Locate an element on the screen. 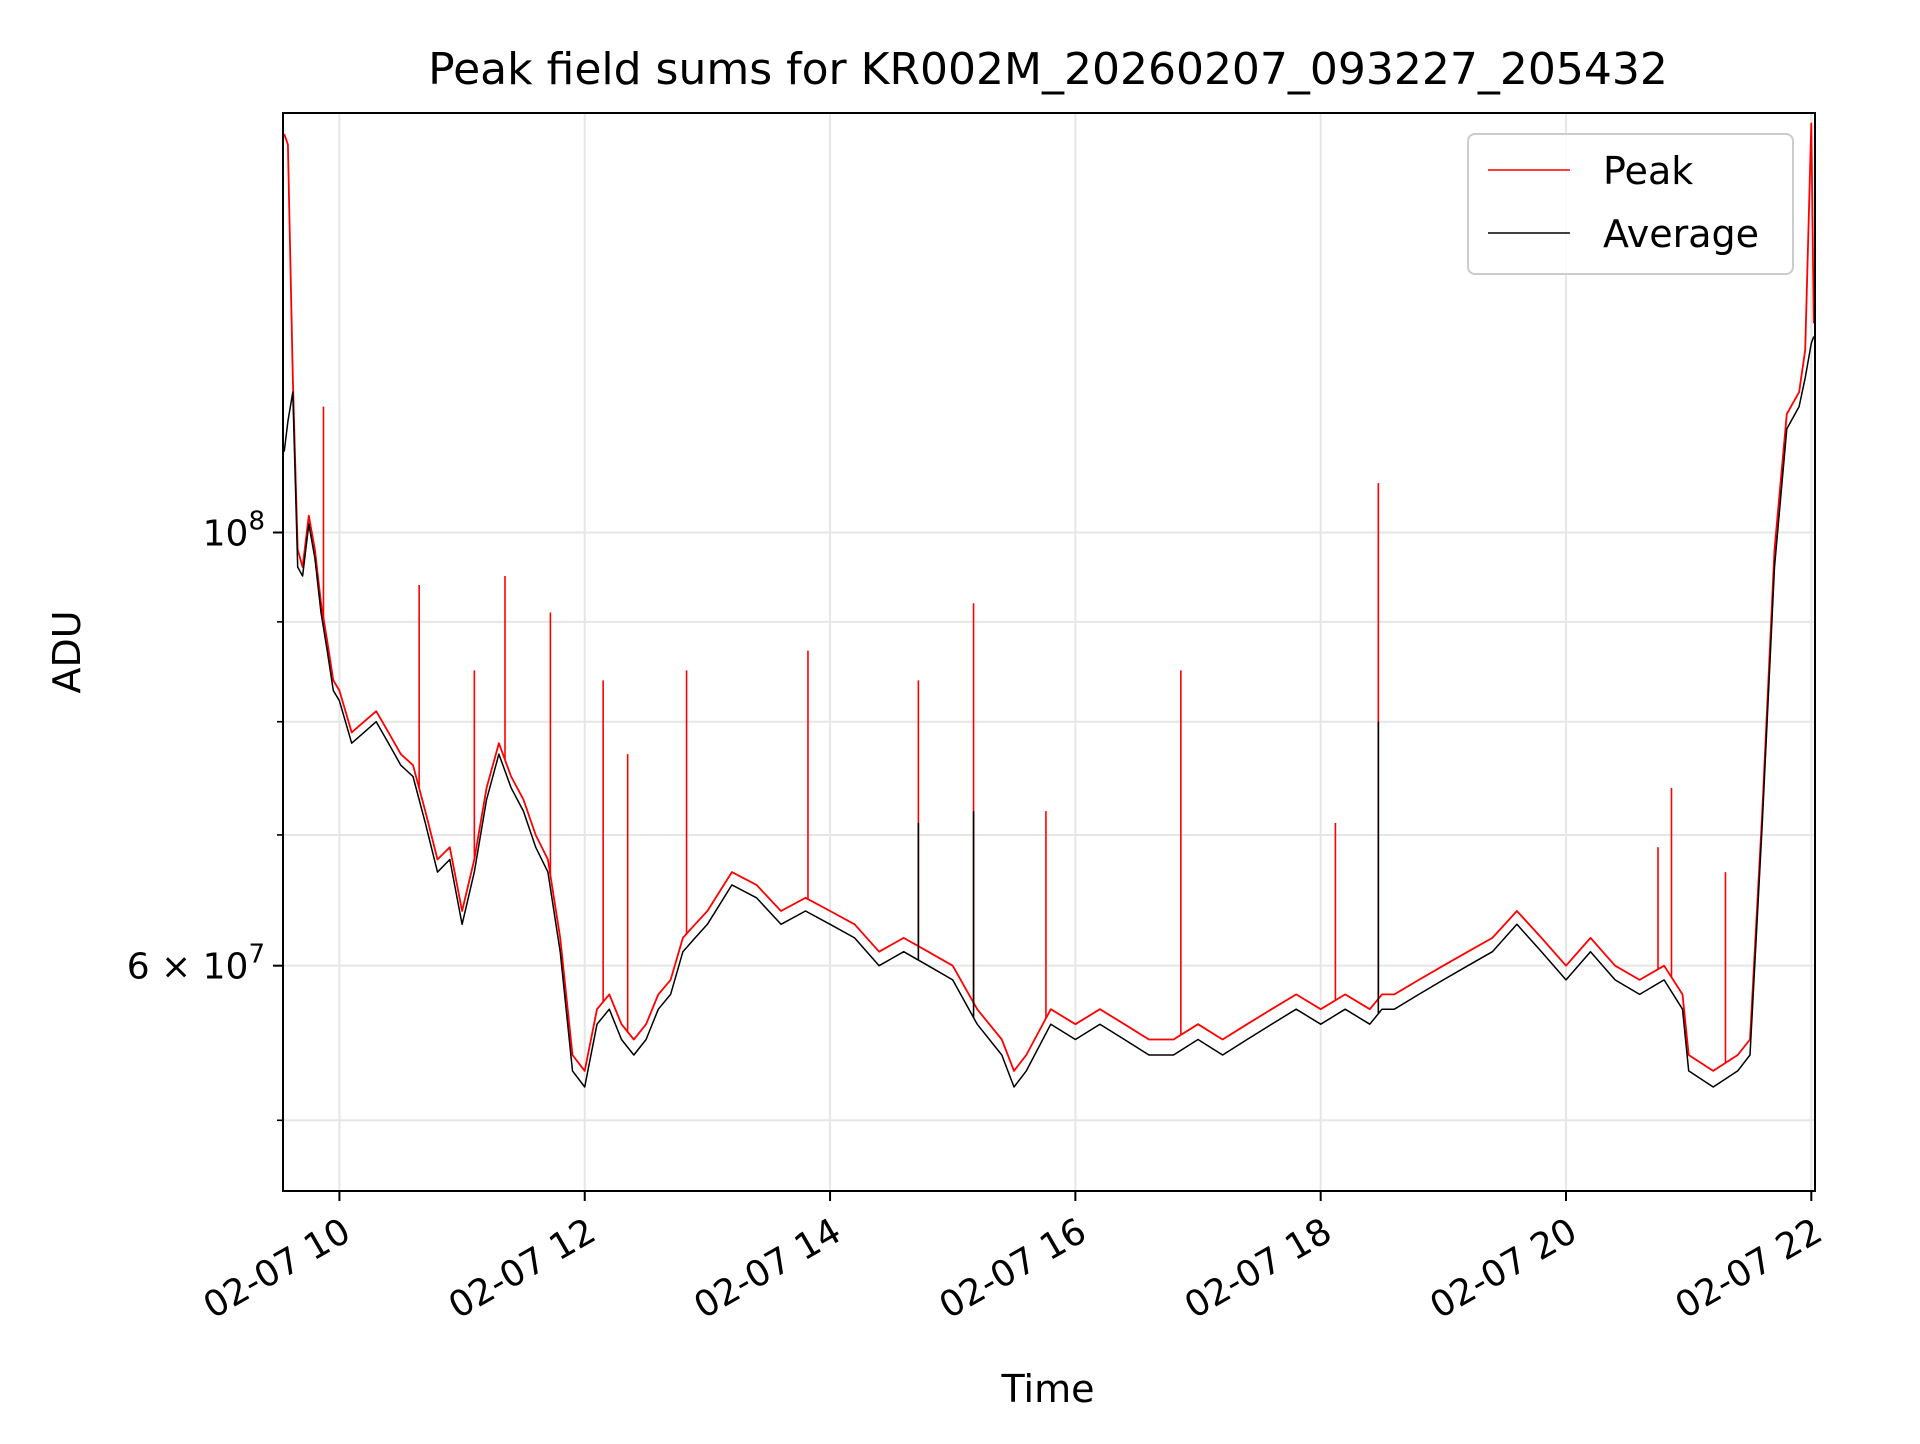 The width and height of the screenshot is (1920, 1444). y-axis-label: ADU is located at coordinates (67, 651).